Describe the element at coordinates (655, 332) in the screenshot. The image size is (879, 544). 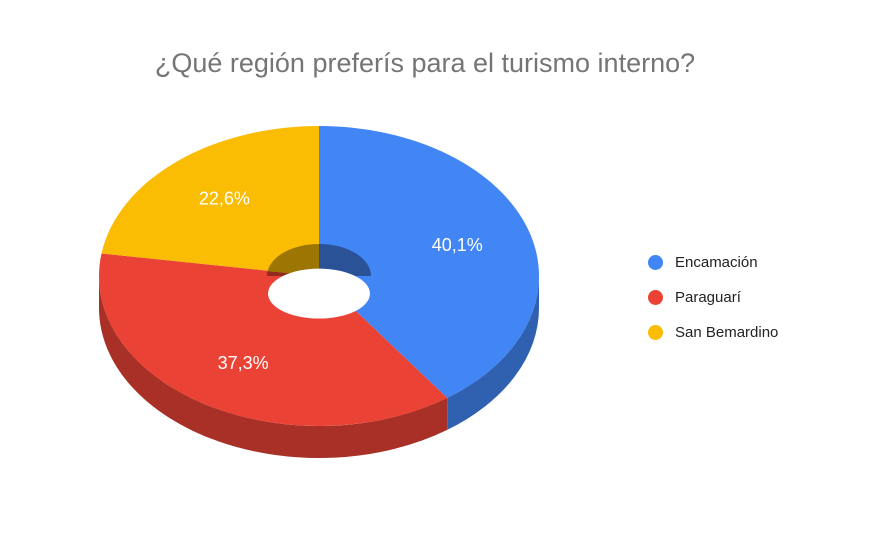
I see `legend-swatch-san-bemardino` at that location.